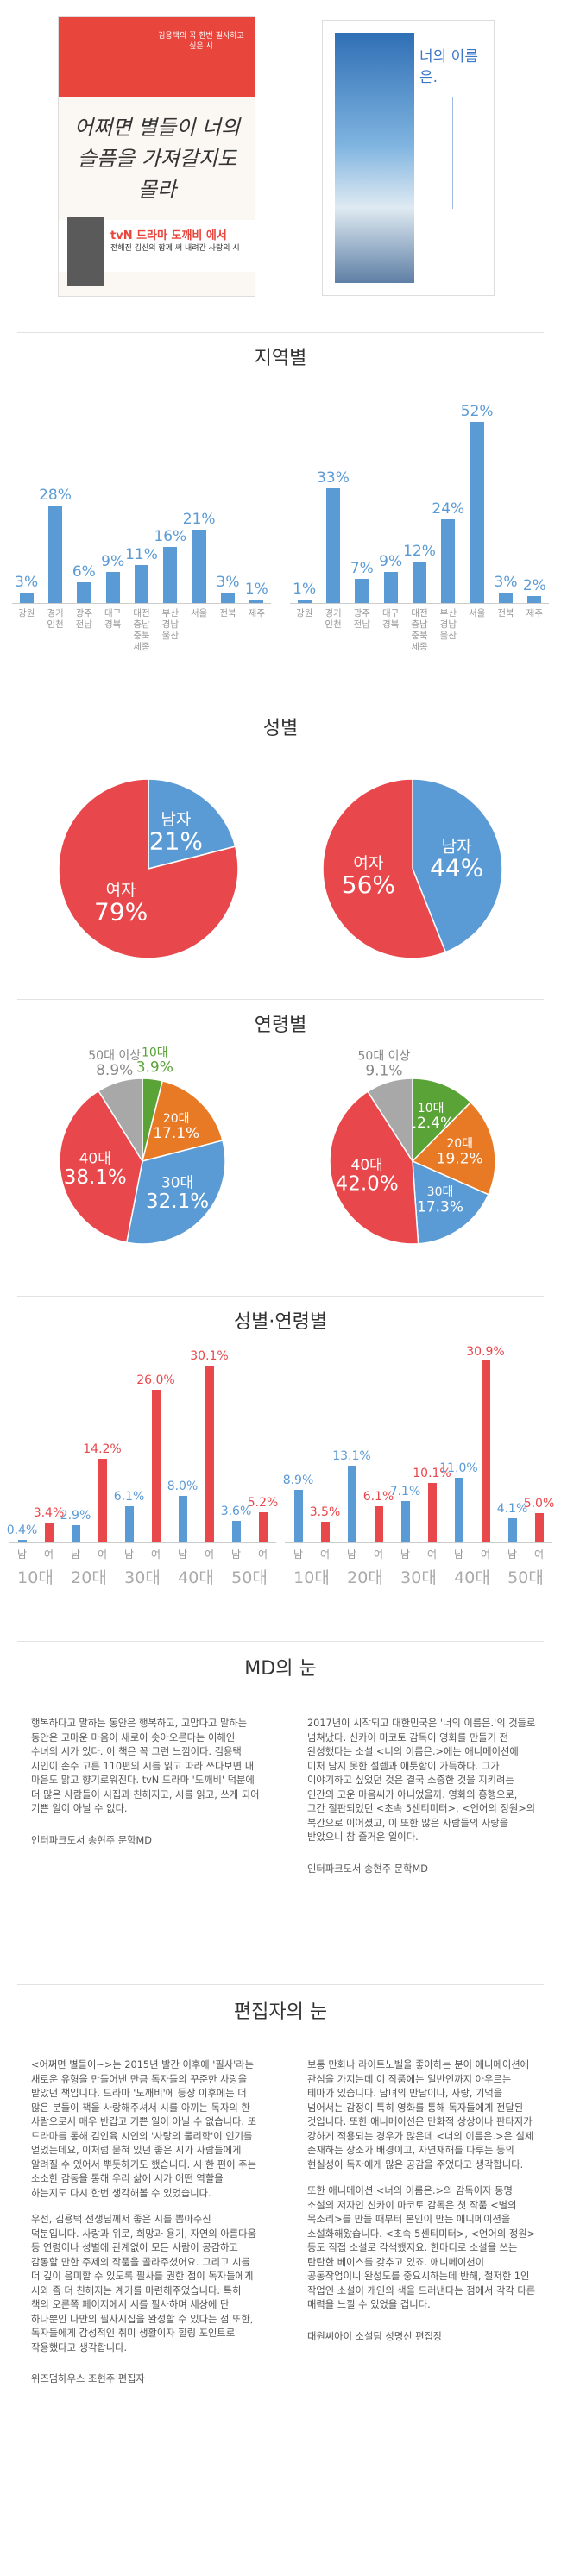 This screenshot has width=561, height=2576. What do you see at coordinates (419, 551) in the screenshot?
I see `value-label: 12%` at bounding box center [419, 551].